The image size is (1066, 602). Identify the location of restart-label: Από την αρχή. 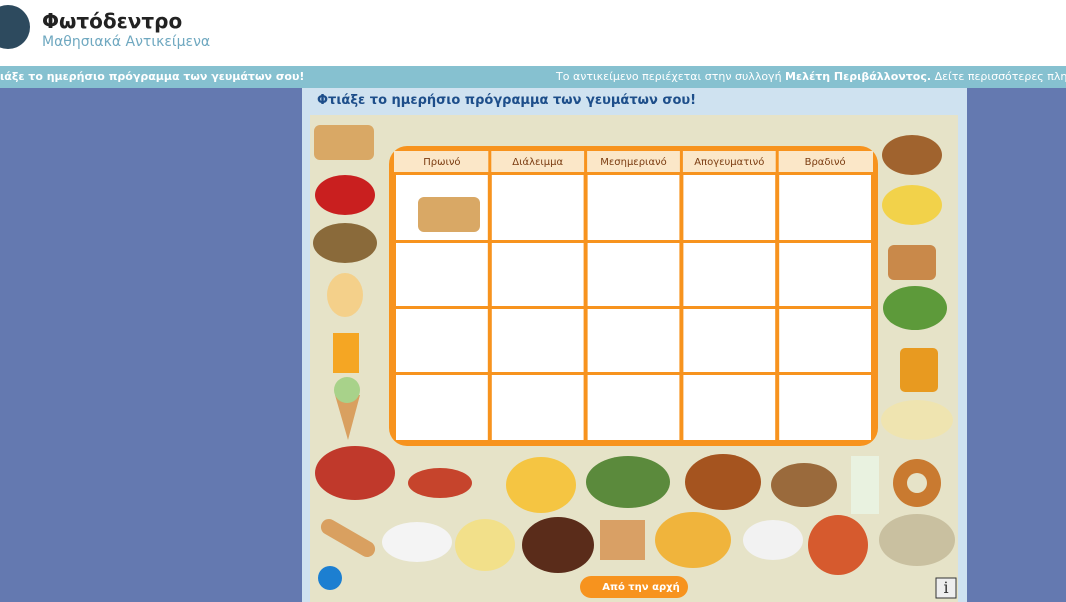
(640, 587).